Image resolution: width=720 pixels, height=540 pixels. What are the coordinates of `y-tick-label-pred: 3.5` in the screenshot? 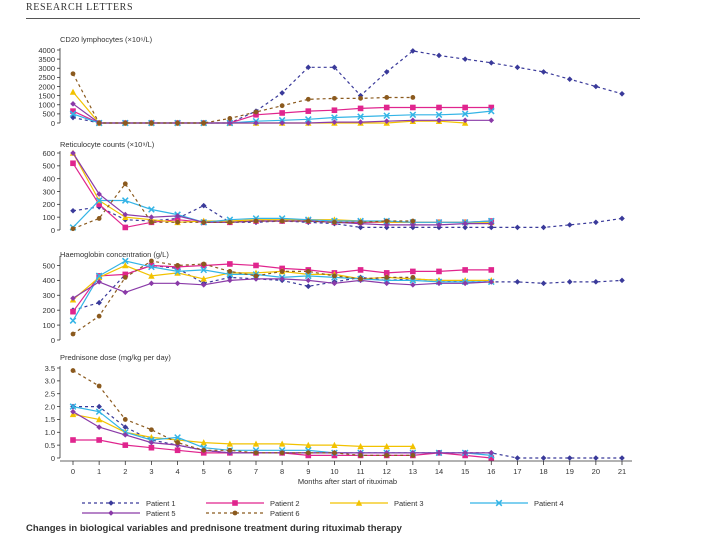 It's located at (50, 368).